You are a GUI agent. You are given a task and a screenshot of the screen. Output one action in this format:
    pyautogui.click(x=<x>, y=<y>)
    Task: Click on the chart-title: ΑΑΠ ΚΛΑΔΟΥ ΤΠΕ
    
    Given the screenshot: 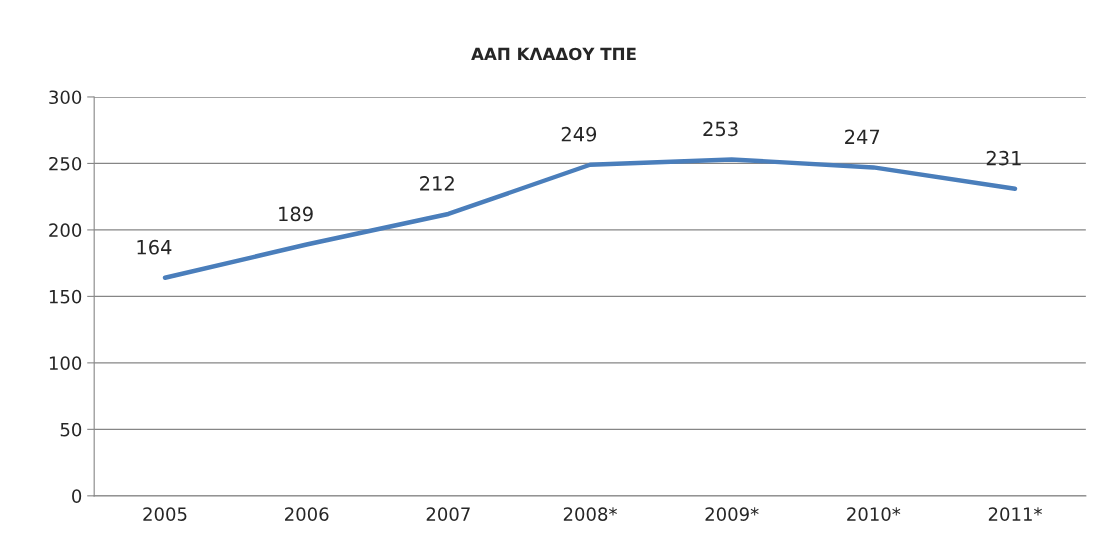 What is the action you would take?
    pyautogui.click(x=553, y=54)
    